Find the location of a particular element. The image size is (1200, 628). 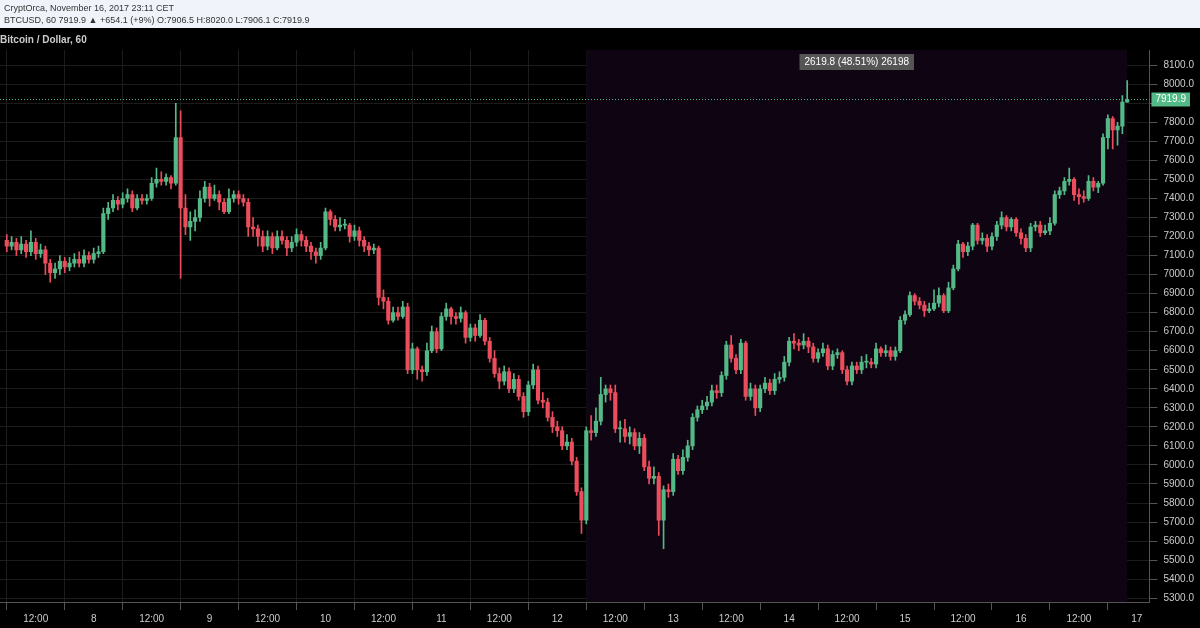

y-tick-label: 6700.0 is located at coordinates (1179, 331).